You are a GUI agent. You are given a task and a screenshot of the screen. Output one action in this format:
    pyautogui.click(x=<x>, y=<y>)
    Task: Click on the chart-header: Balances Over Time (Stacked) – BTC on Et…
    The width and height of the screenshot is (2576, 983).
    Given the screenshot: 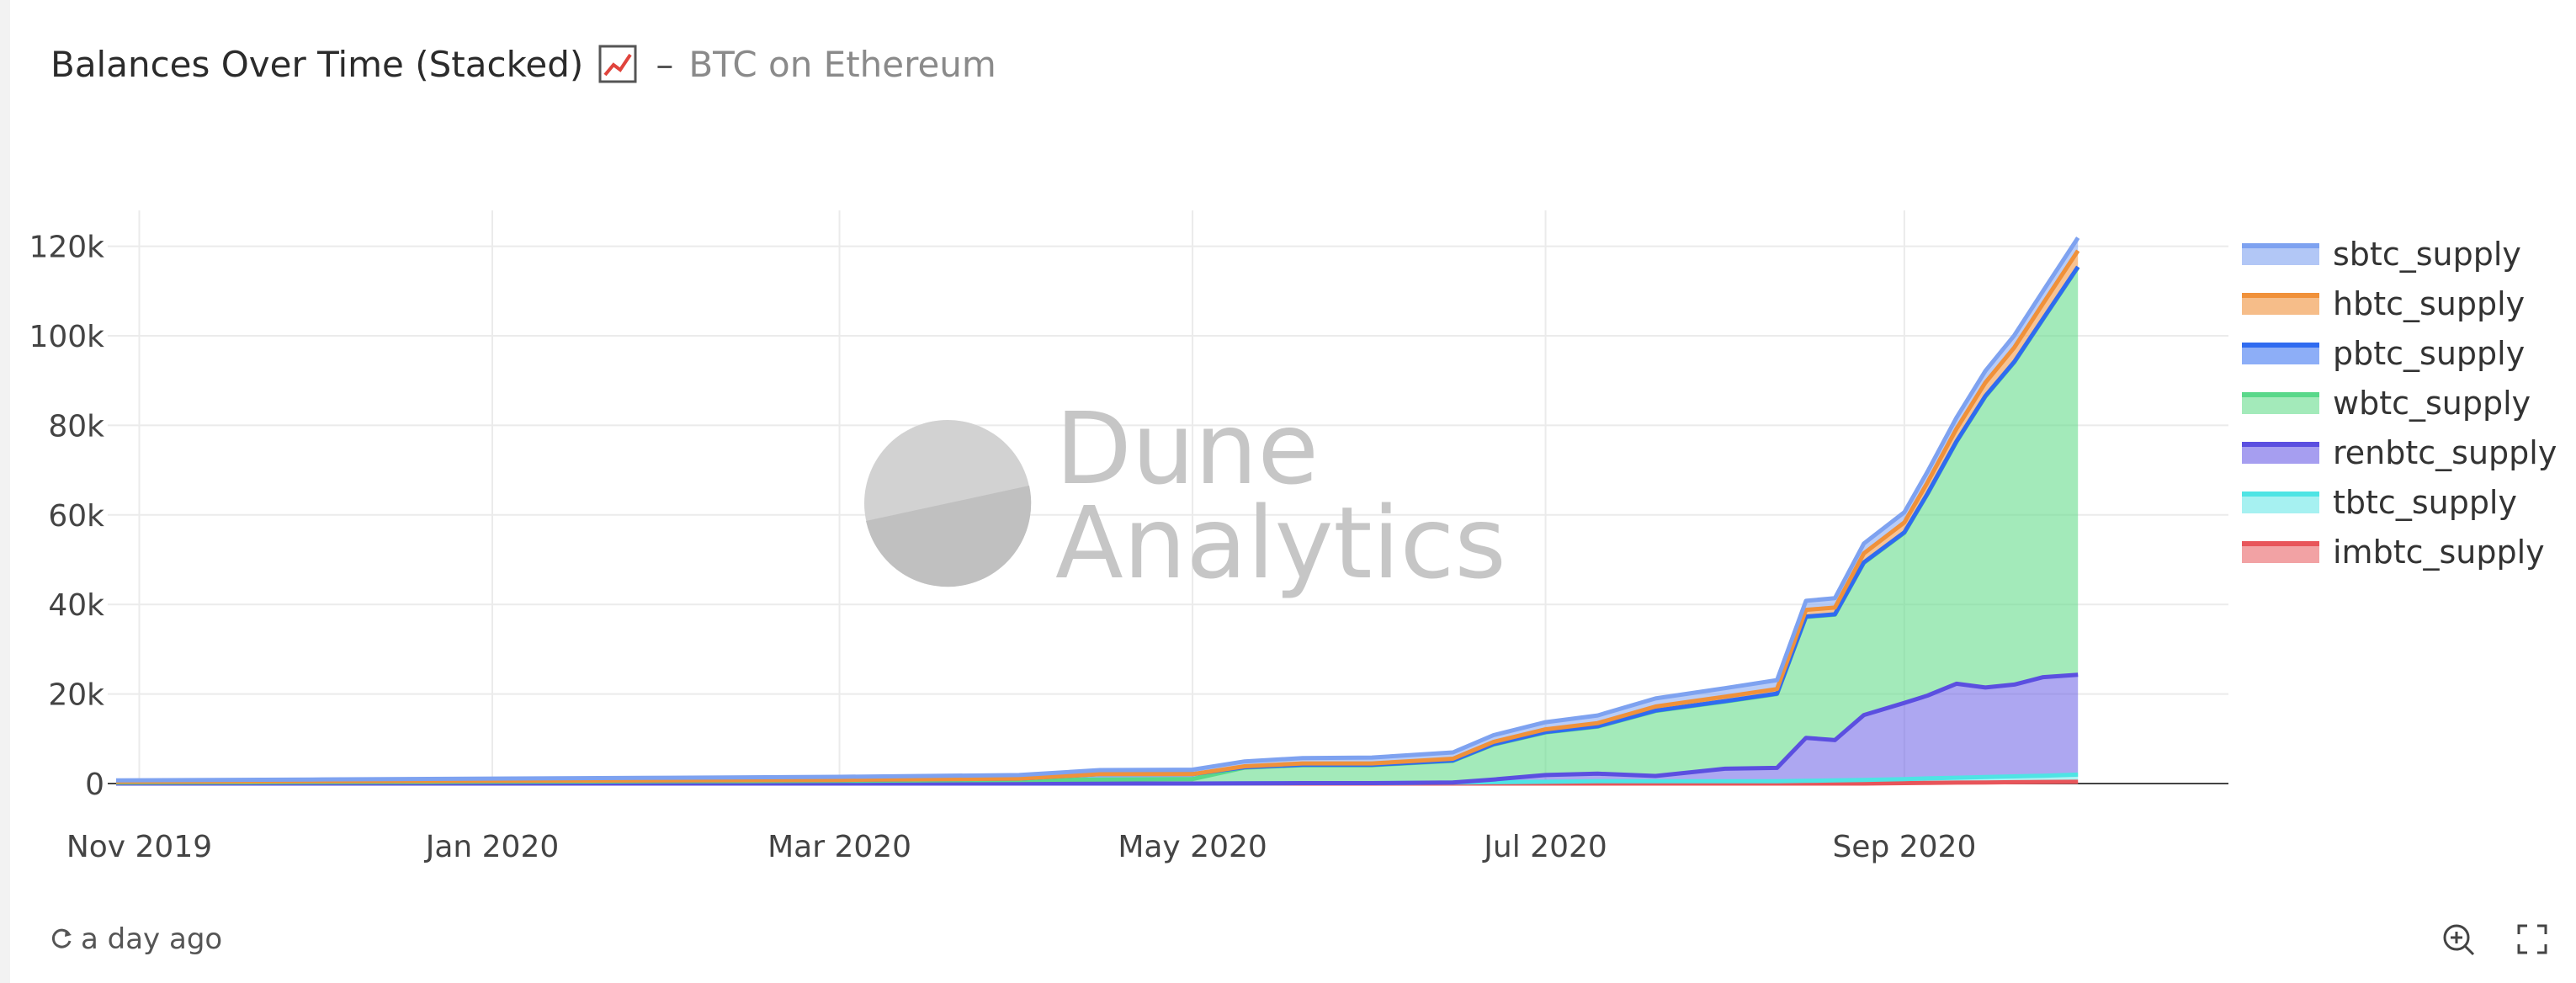 What is the action you would take?
    pyautogui.click(x=523, y=64)
    